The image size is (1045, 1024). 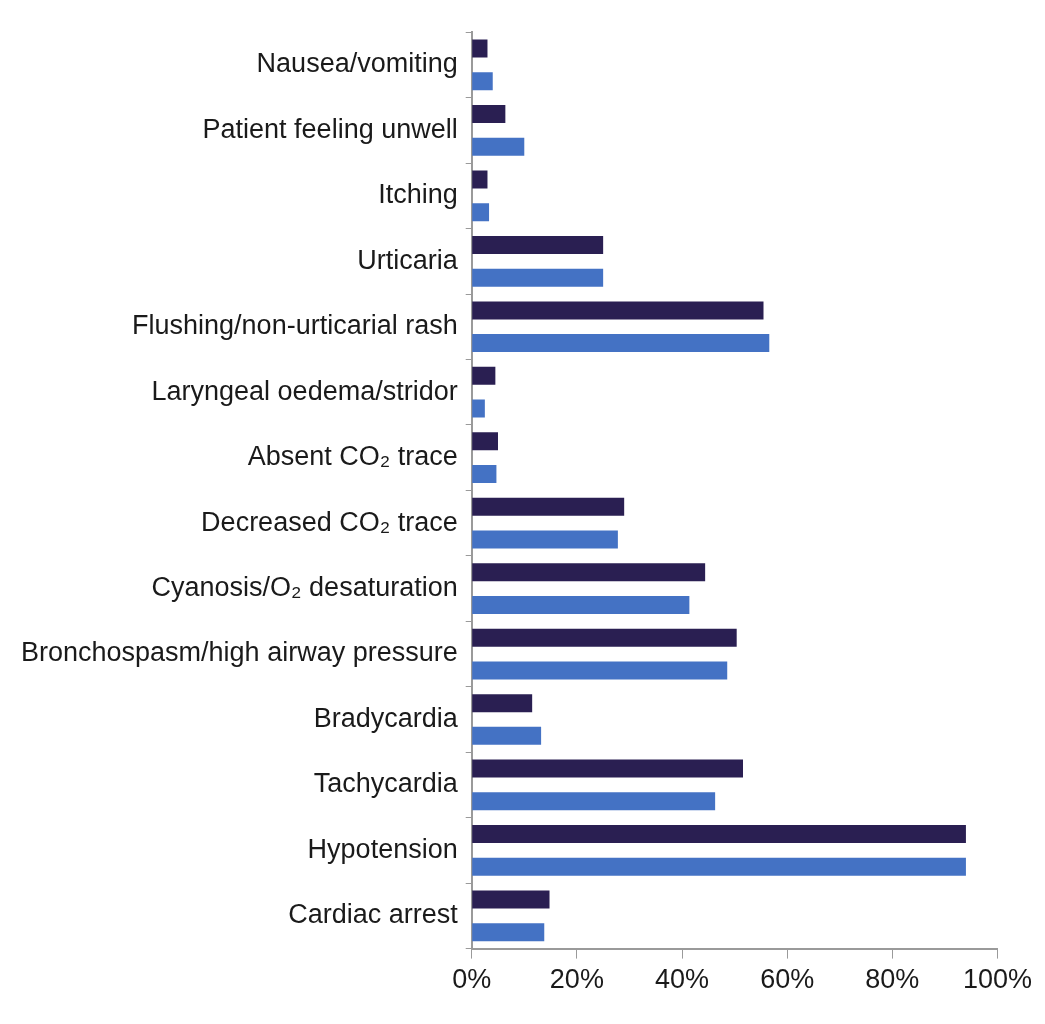 What do you see at coordinates (472, 979) in the screenshot?
I see `x-tick-label: 0%` at bounding box center [472, 979].